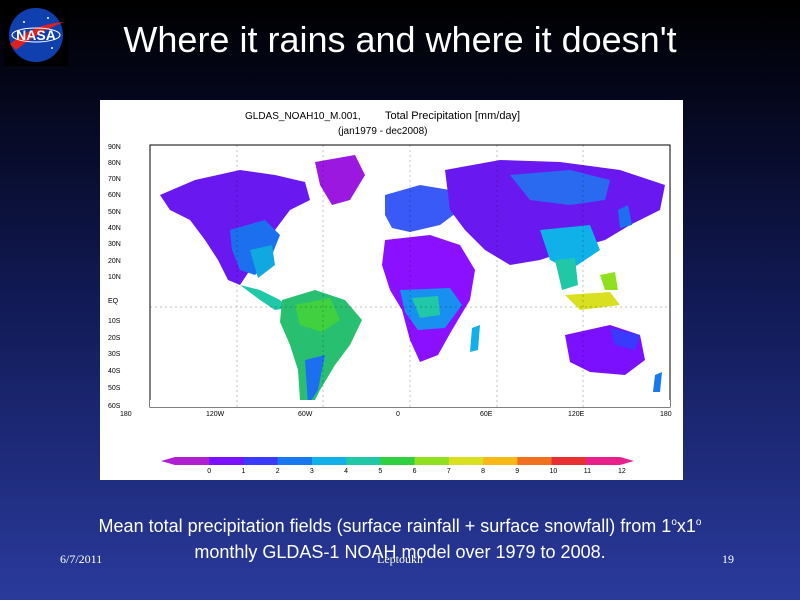 The height and width of the screenshot is (600, 800). I want to click on colorbar-label: 10, so click(554, 471).